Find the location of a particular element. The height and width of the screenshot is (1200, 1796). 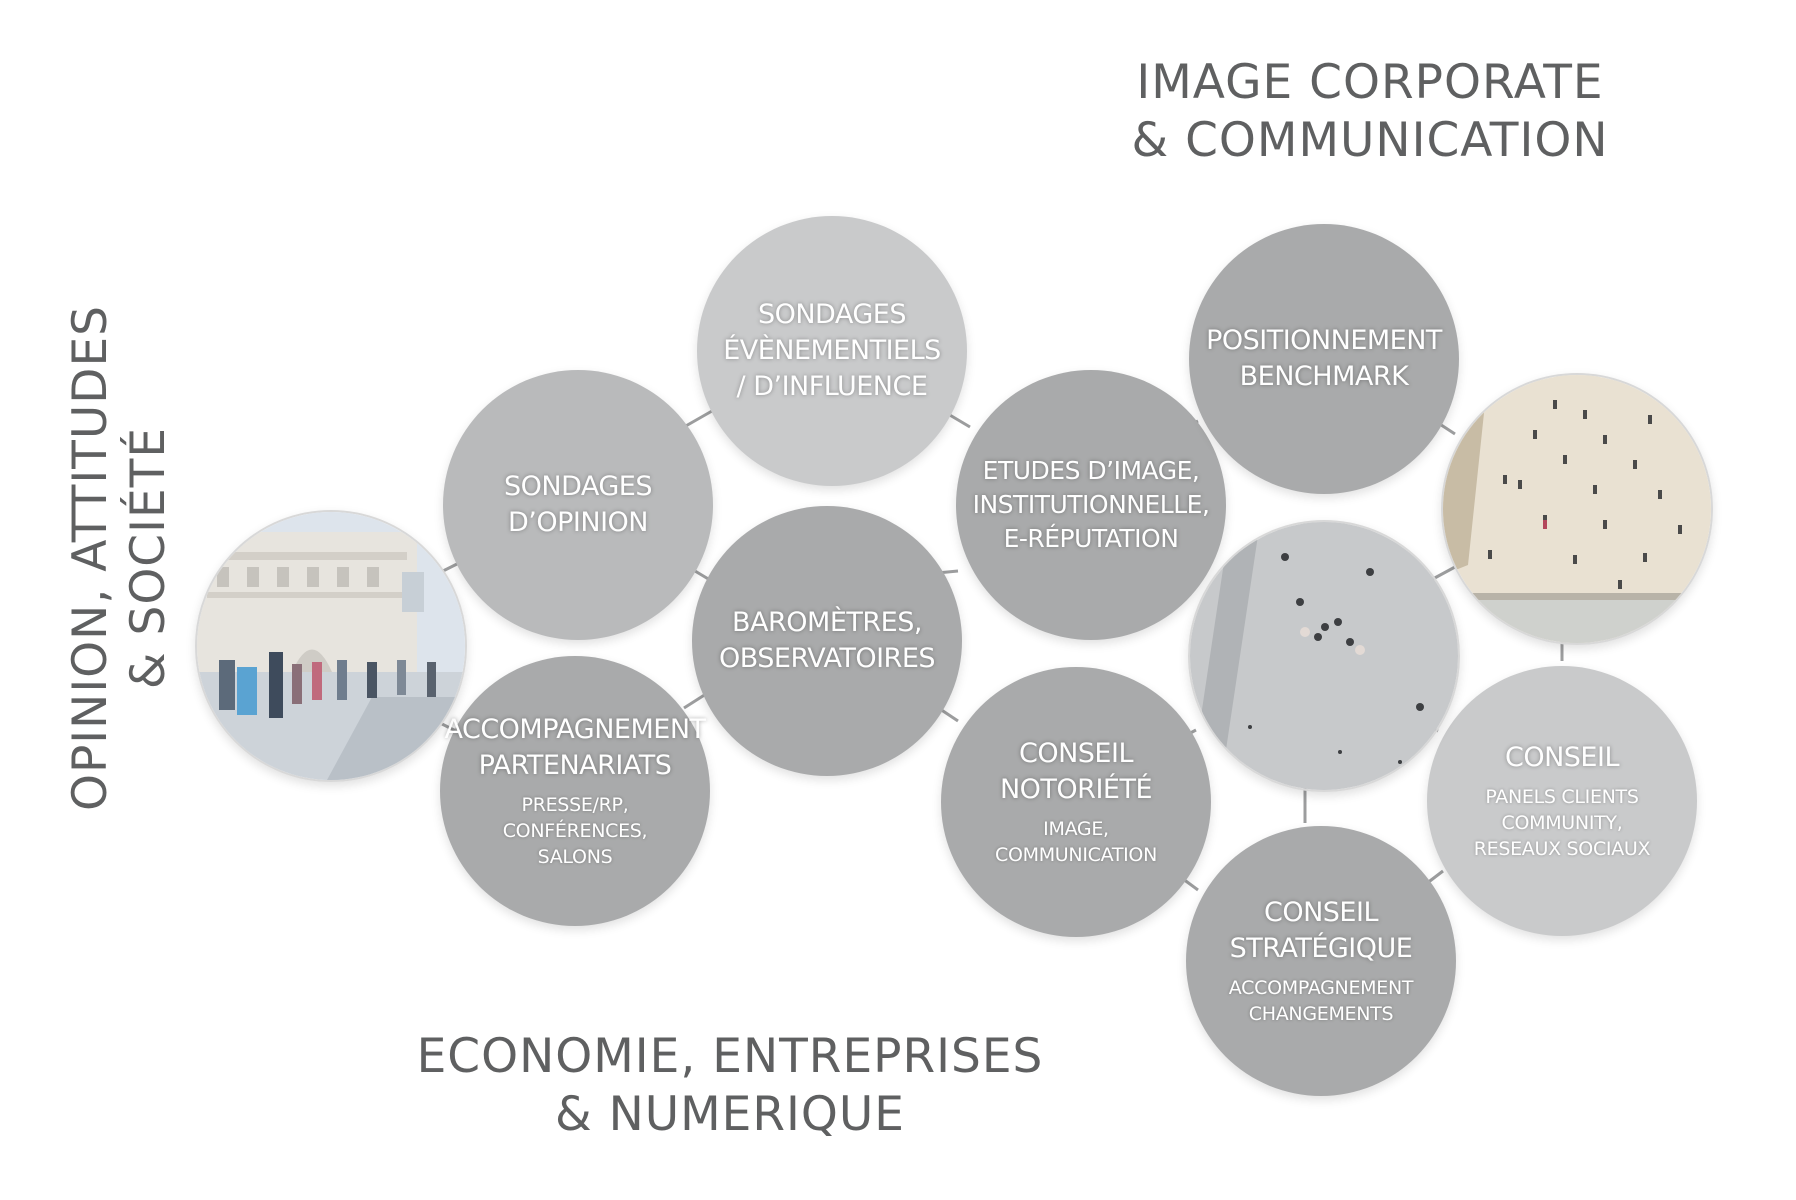

bubble-positionnement: POSITIONNEMENT BENCHMARK is located at coordinates (1324, 359).